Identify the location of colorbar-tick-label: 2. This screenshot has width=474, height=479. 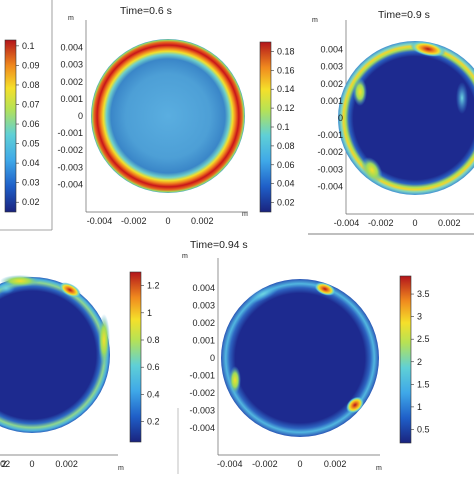
(419, 362).